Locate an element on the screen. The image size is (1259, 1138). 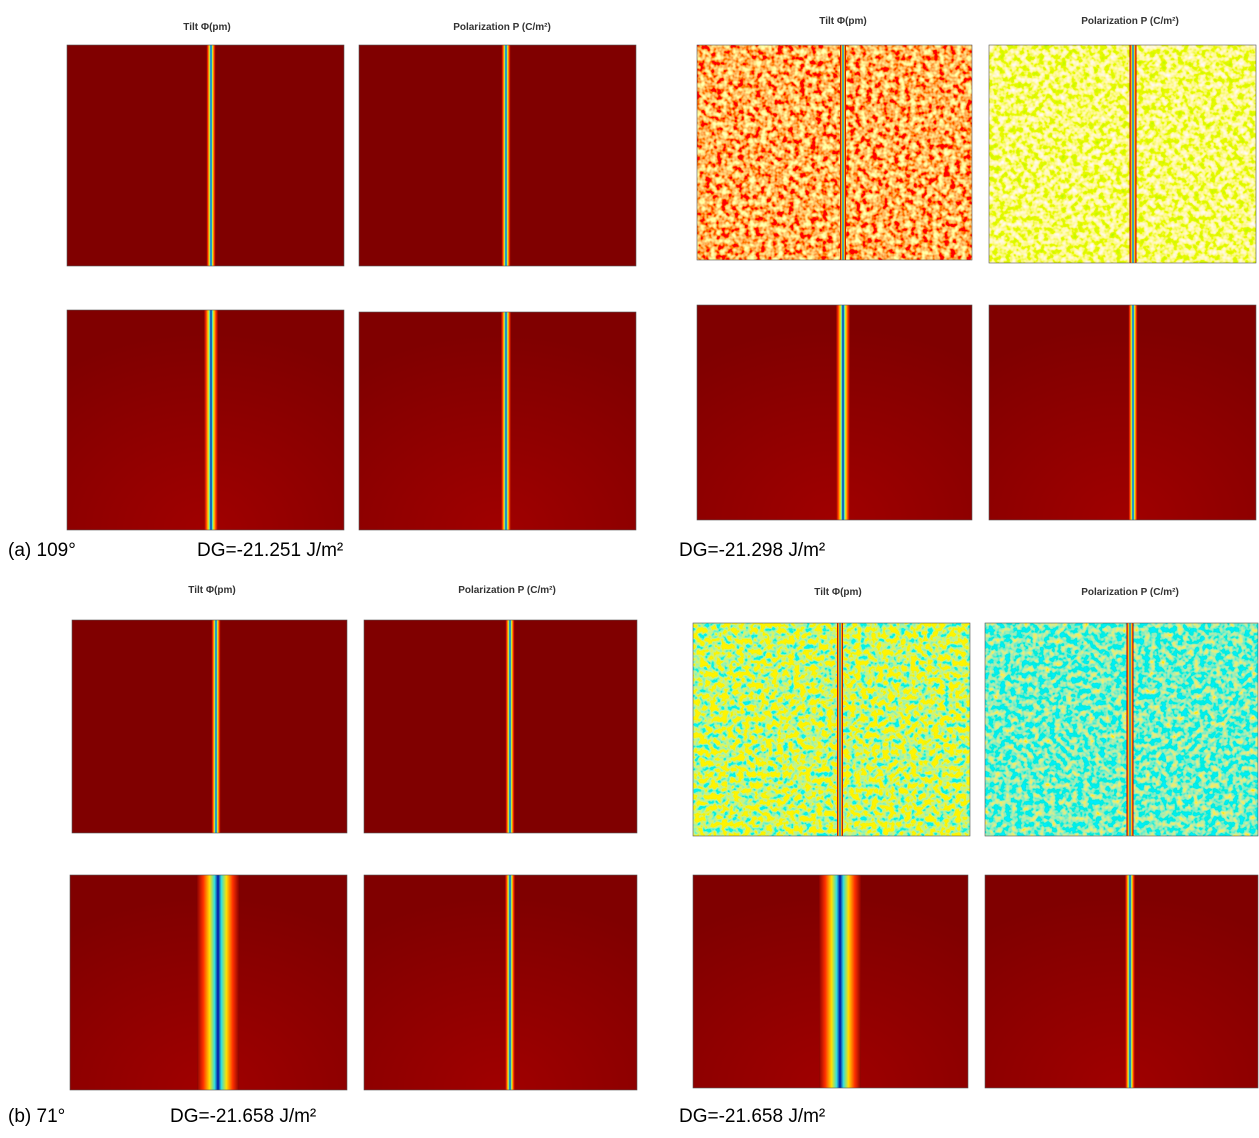
energy-label: DG=-21.251 J/m² is located at coordinates (270, 550).